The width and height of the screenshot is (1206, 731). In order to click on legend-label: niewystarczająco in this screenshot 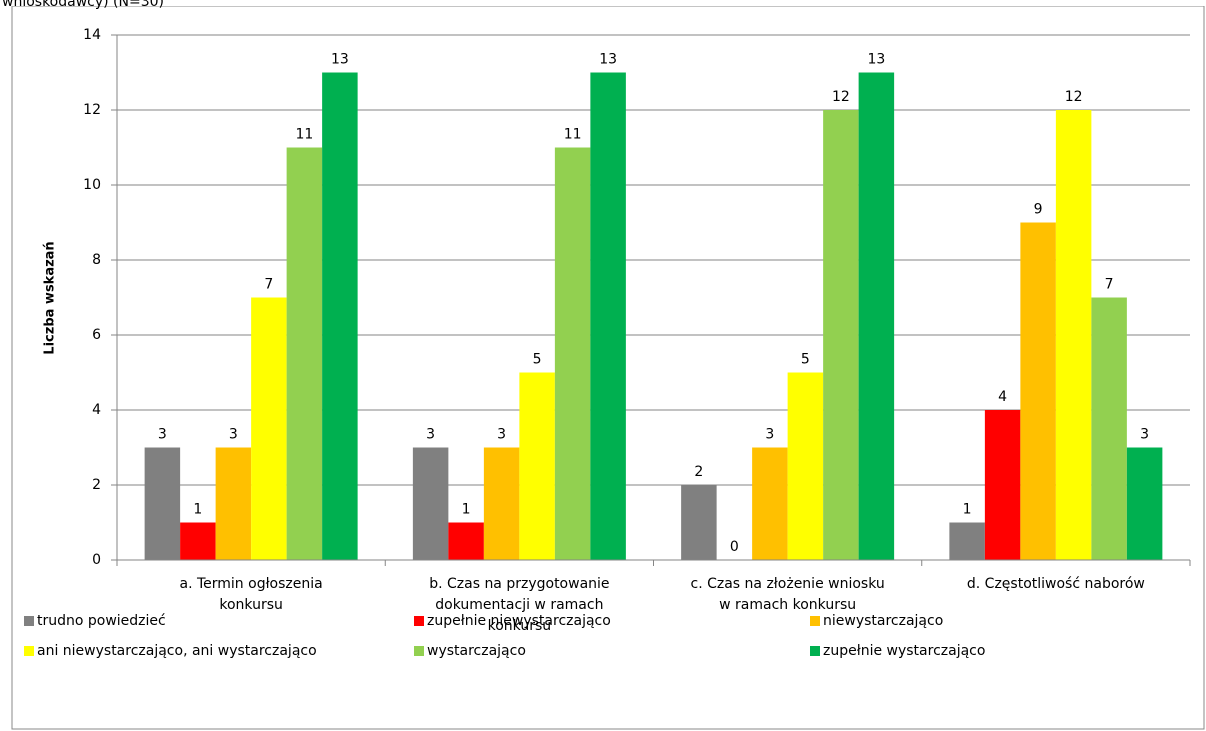, I will do `click(883, 621)`.